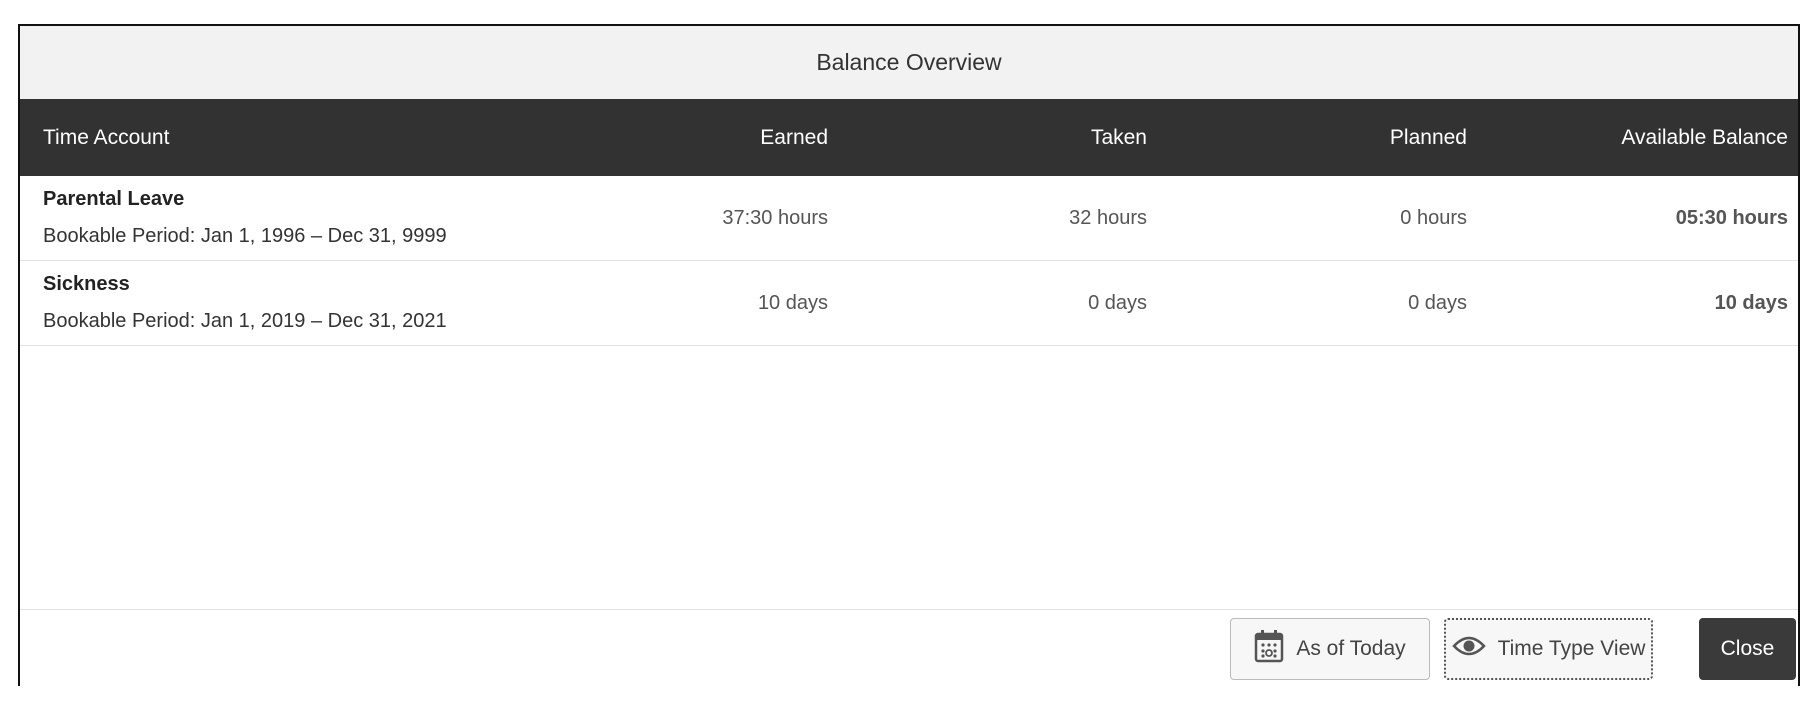 This screenshot has width=1820, height=710. What do you see at coordinates (106, 137) in the screenshot?
I see `column-header-time-account: Time Account` at bounding box center [106, 137].